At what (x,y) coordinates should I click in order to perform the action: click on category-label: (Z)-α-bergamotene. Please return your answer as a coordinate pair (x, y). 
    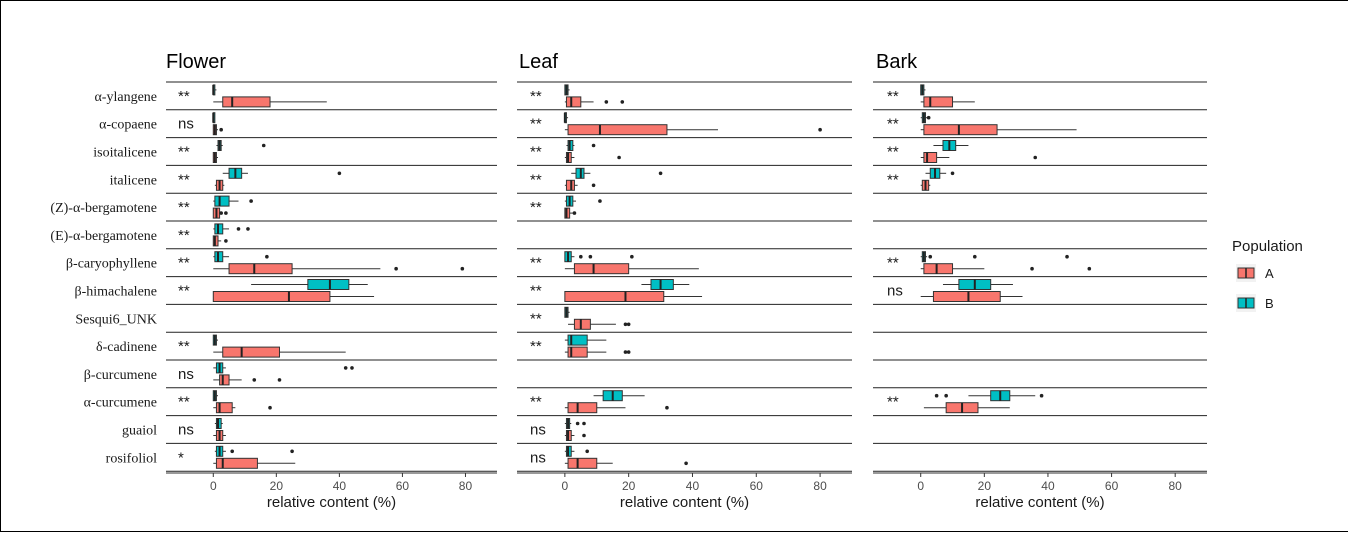
    Looking at the image, I should click on (103, 208).